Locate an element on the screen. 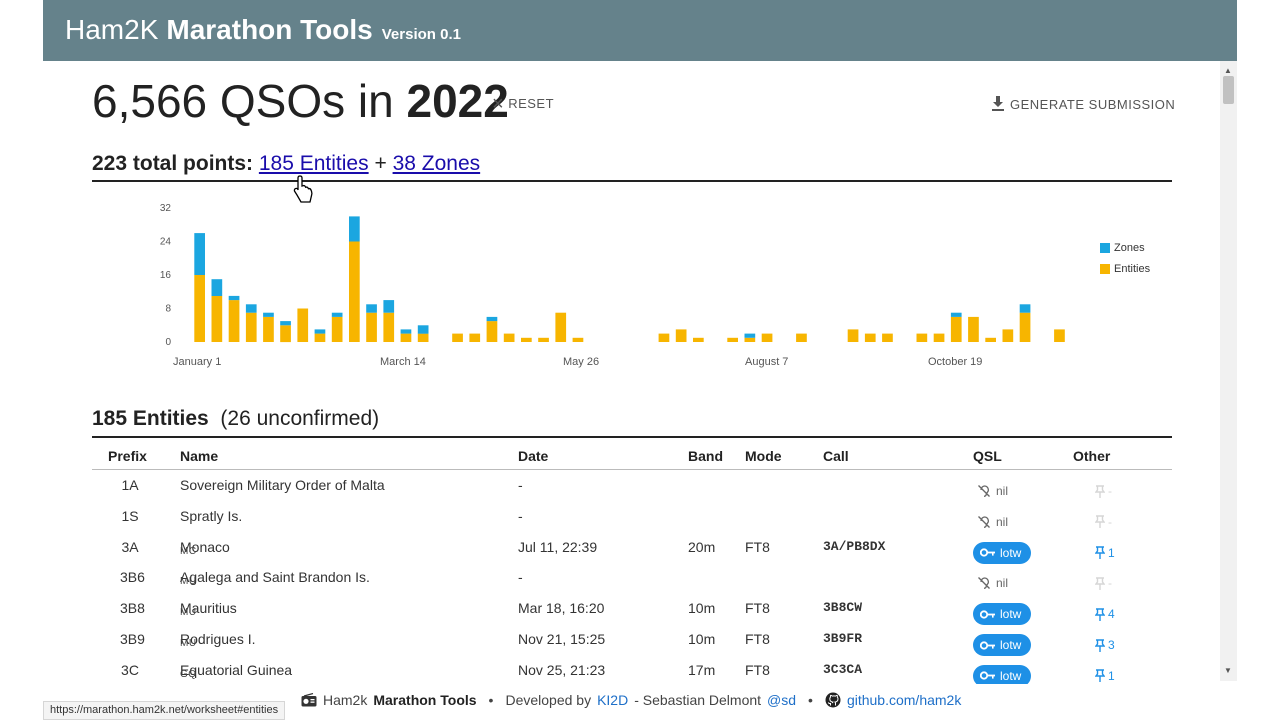  table-row: 1A Sovereign Military Order of Malta - nil - is located at coordinates (632, 485).